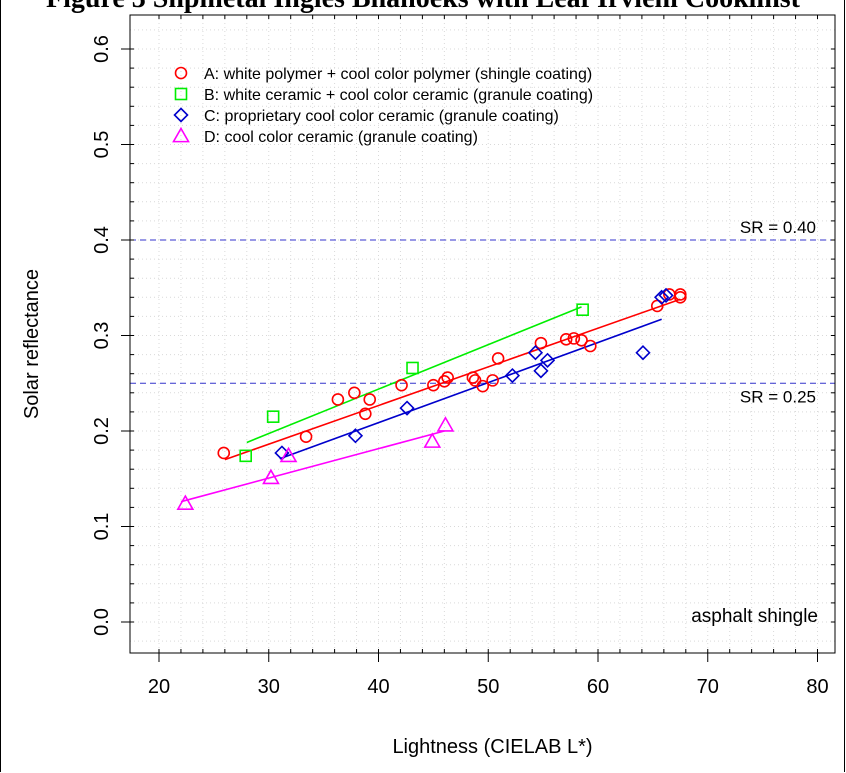 Image resolution: width=846 pixels, height=773 pixels. What do you see at coordinates (269, 687) in the screenshot?
I see `x-tick-label: 30` at bounding box center [269, 687].